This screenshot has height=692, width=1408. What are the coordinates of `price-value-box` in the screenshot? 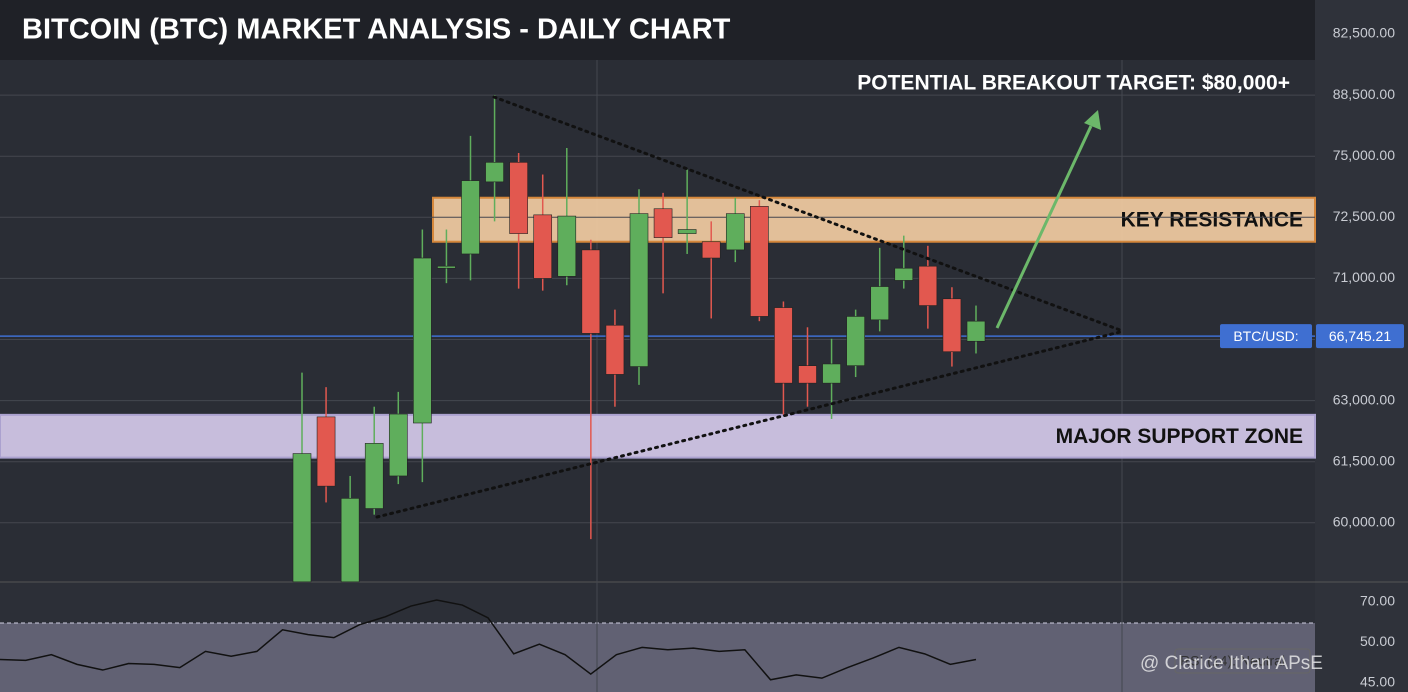 It's located at (1360, 336).